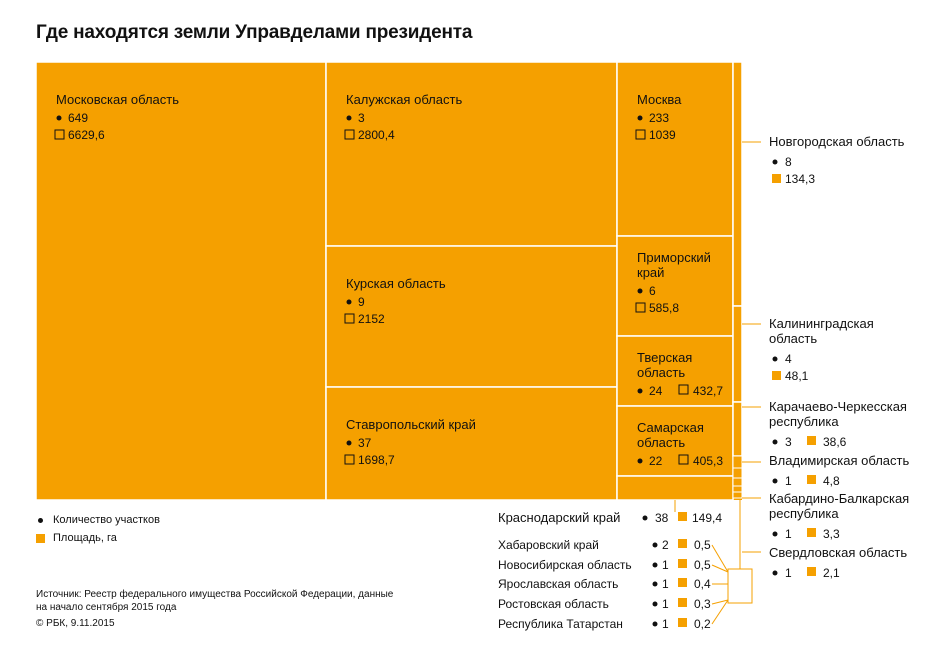 Image resolution: width=945 pixels, height=659 pixels. I want to click on region-12-area: 4,8, so click(831, 481).